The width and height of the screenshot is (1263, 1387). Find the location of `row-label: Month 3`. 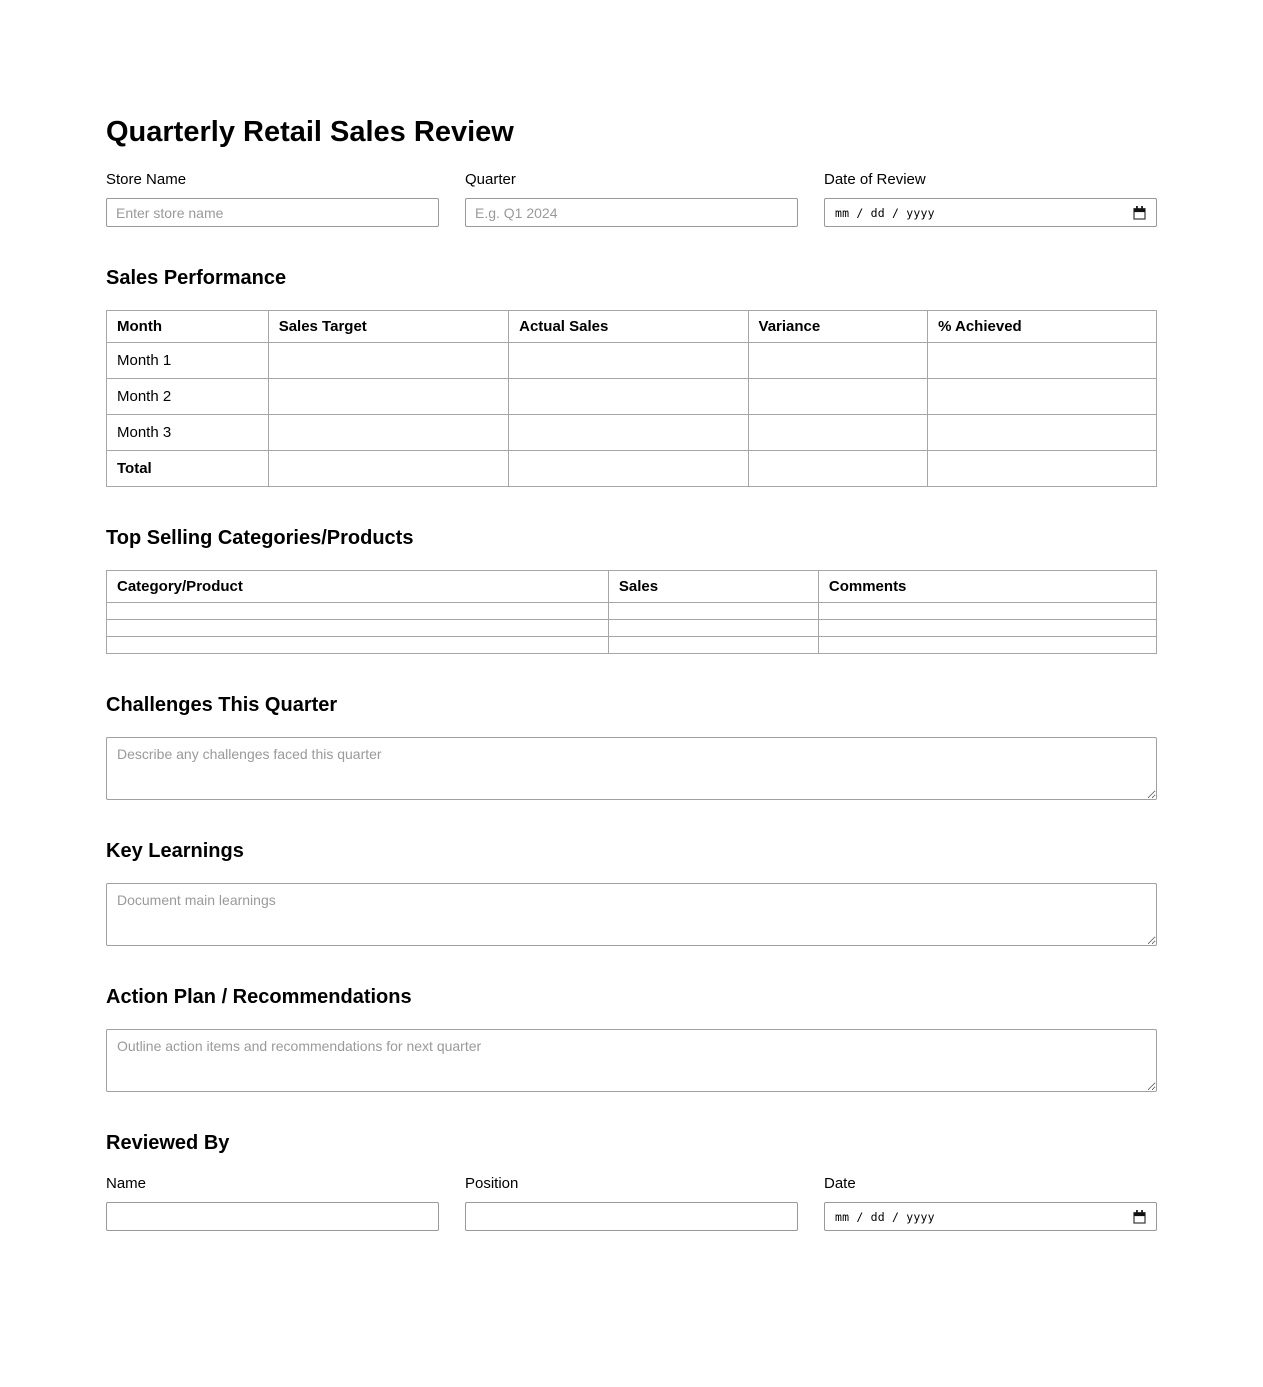

row-label: Month 3 is located at coordinates (187, 433).